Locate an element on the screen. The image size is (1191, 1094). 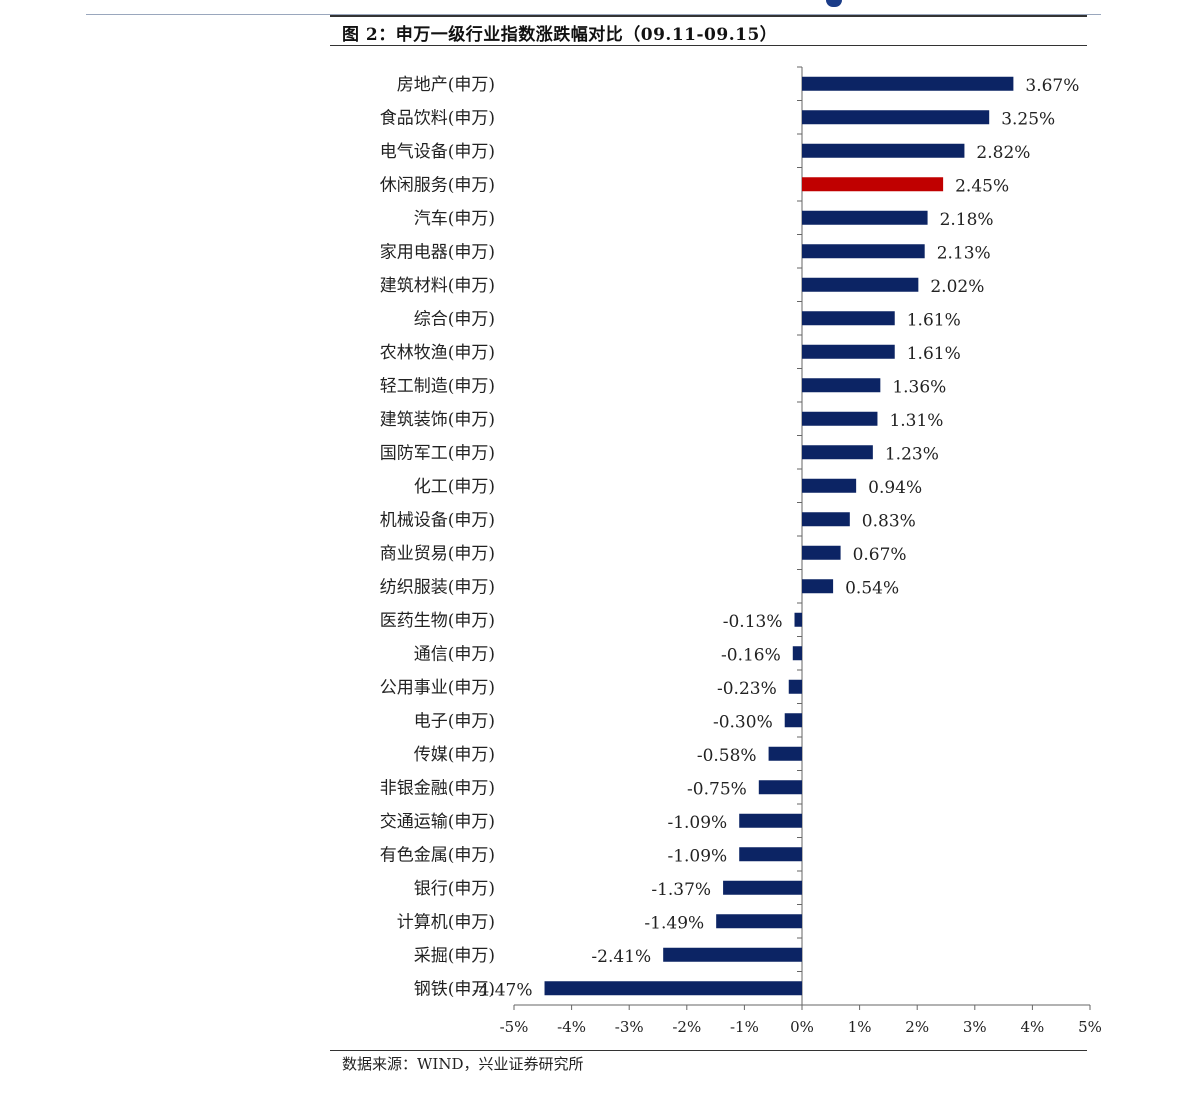
category-label: 国防军工(申万) is located at coordinates (437, 453).